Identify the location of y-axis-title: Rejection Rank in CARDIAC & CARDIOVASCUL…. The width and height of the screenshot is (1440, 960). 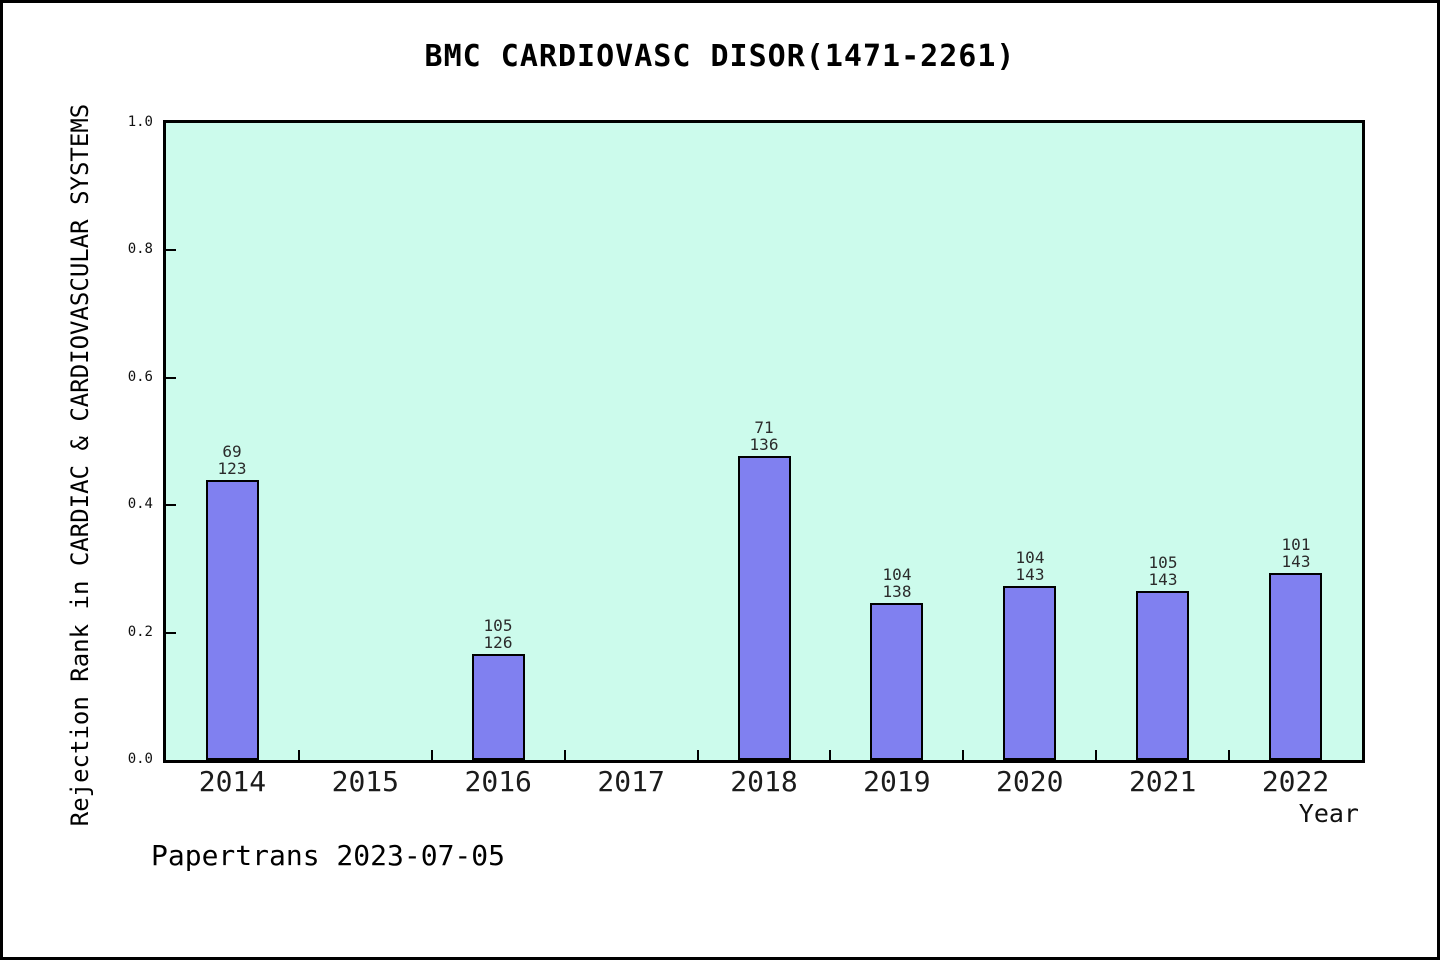
(80, 465).